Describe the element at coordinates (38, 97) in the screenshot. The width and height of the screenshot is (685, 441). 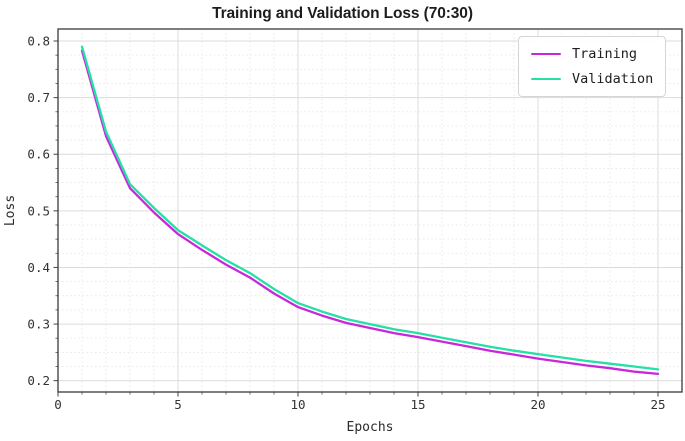
I see `y-tick-label: 0.7` at that location.